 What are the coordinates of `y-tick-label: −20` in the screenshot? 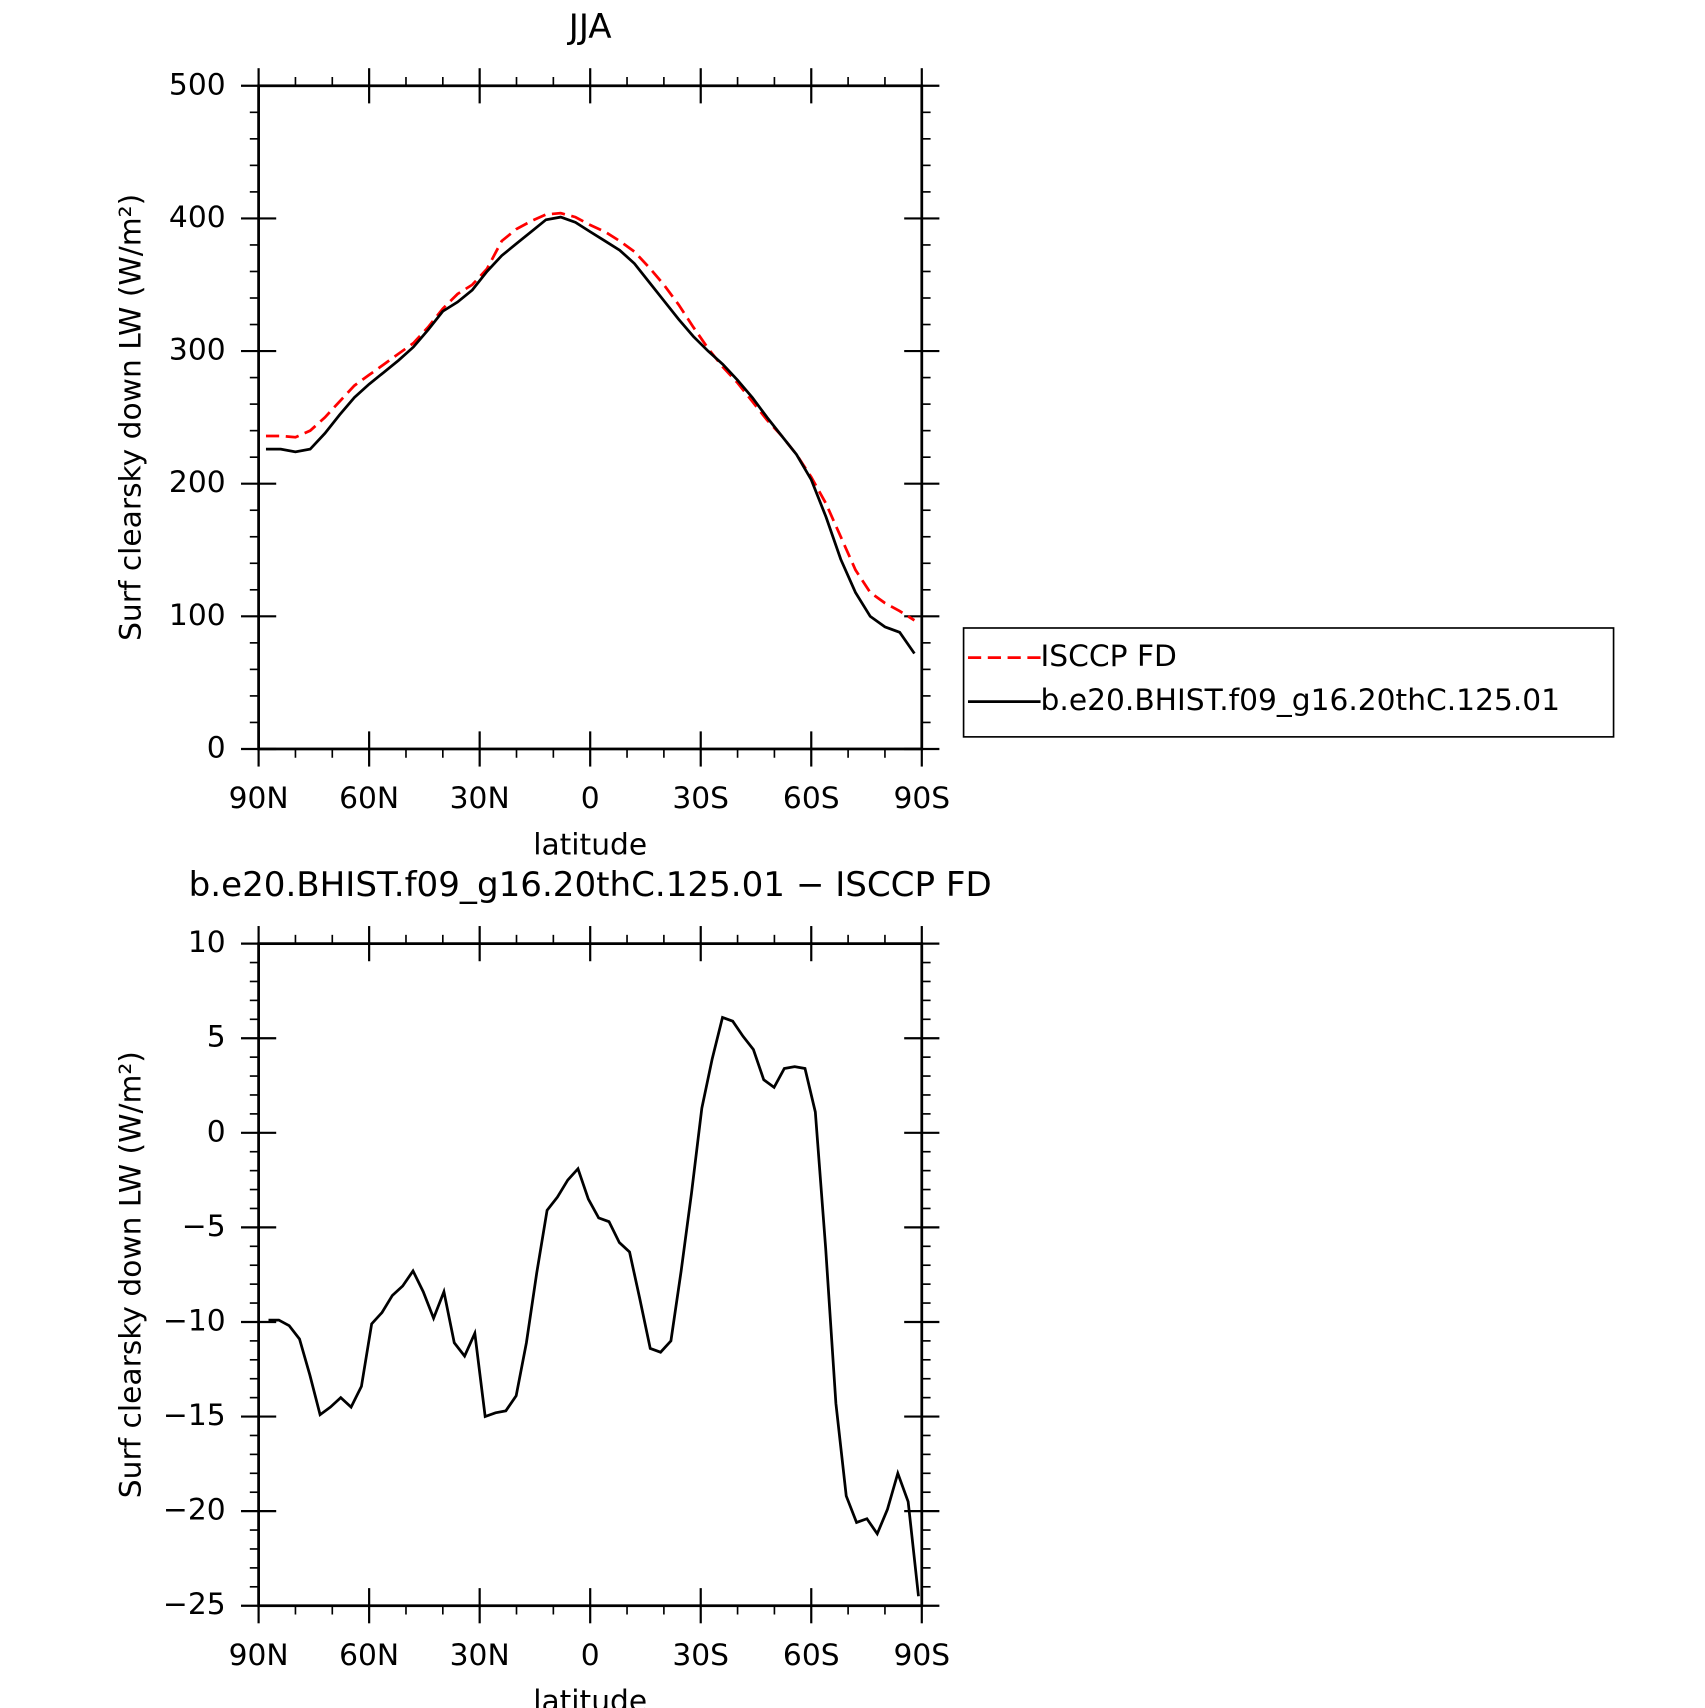 It's located at (194, 1510).